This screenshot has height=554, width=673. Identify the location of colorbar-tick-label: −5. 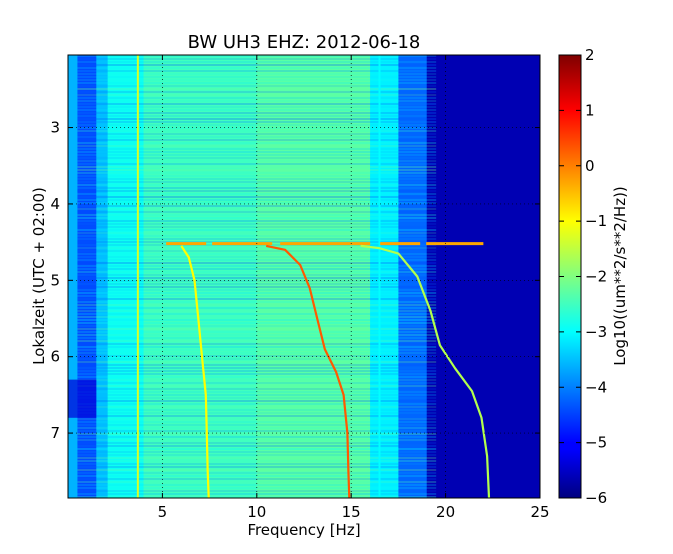
(596, 443).